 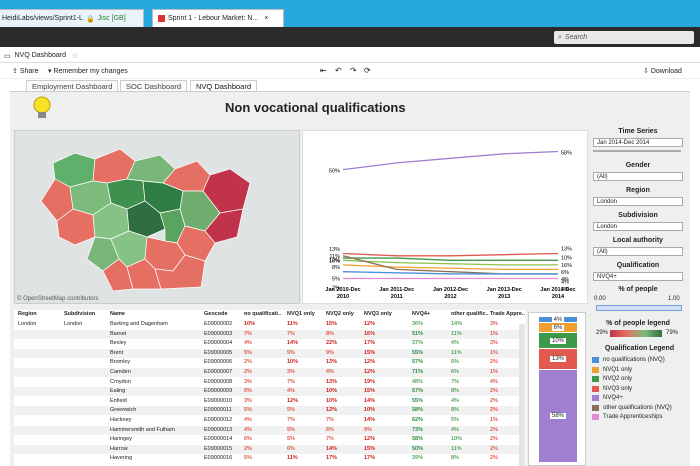 I want to click on revert-icon: ⇤, so click(x=323, y=70).